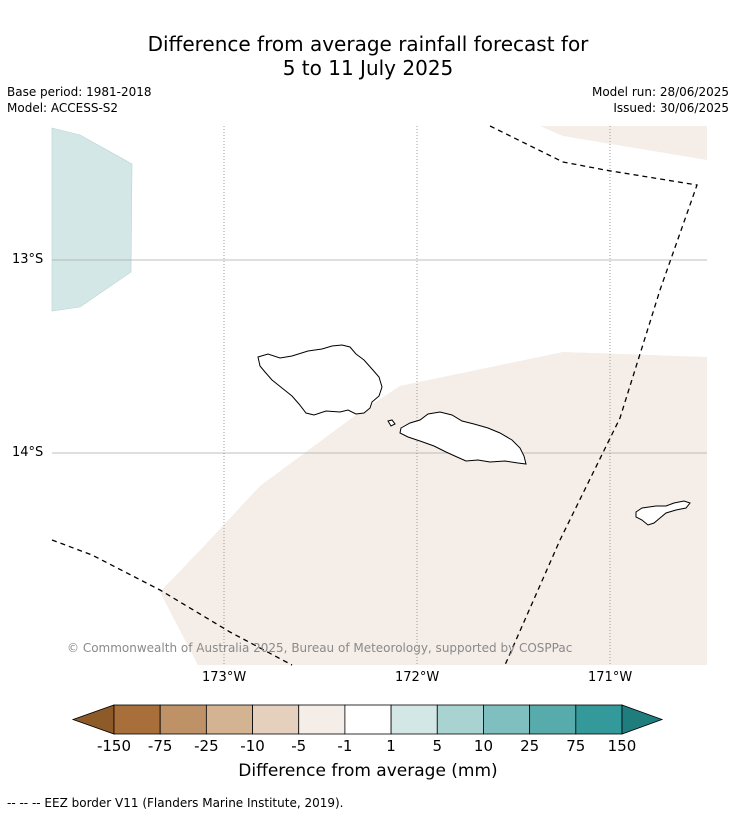 The width and height of the screenshot is (736, 816). I want to click on colorbar-tick-label: -10, so click(252, 746).